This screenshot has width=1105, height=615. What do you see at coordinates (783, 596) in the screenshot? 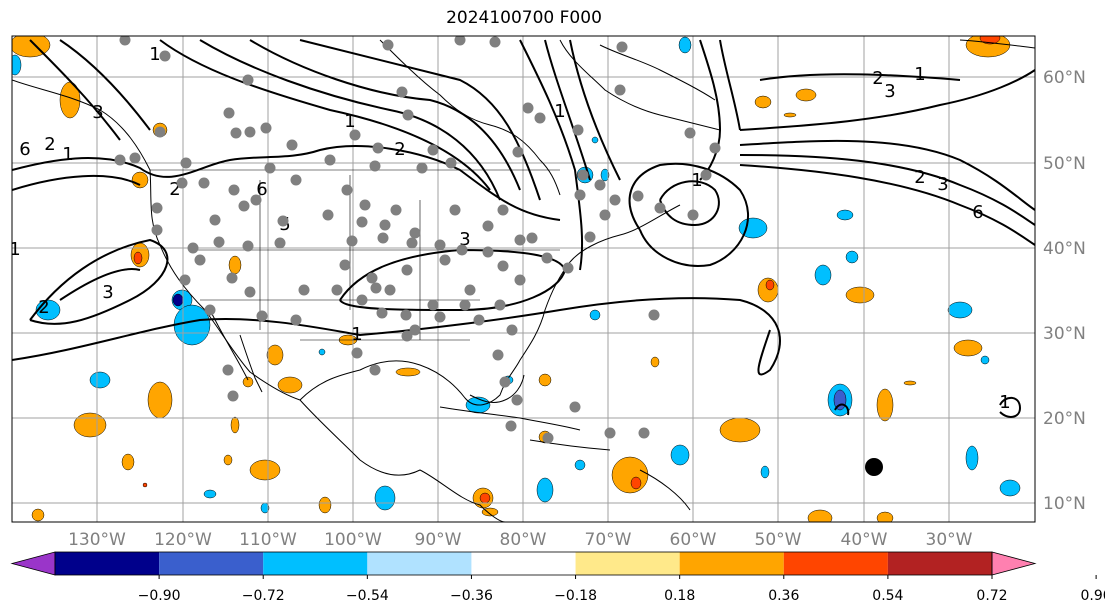
I see `colorbar-tick-label: 0.36` at bounding box center [783, 596].